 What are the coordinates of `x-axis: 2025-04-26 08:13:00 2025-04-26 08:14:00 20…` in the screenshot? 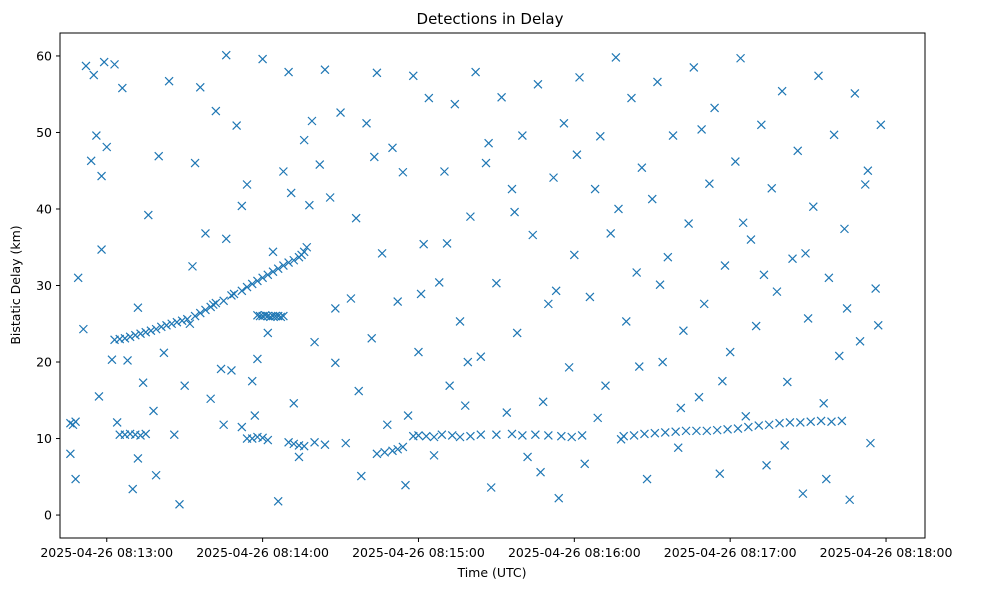 It's located at (496, 549).